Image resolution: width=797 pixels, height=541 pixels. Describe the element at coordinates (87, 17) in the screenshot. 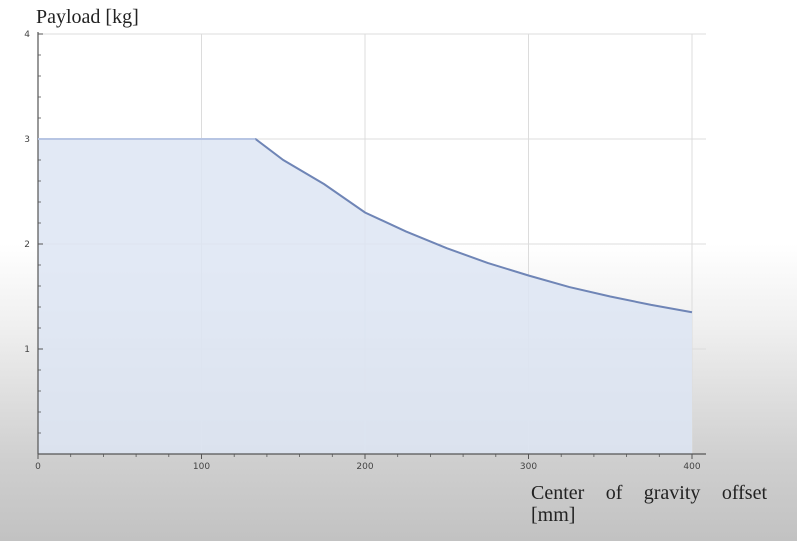

I see `y-axis-label: Payload [kg]` at that location.